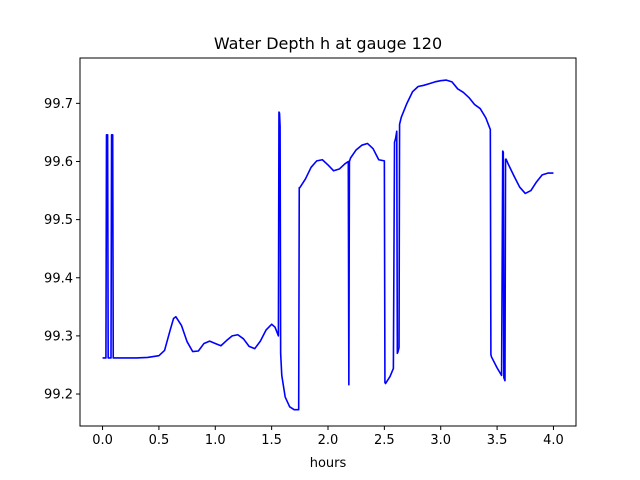  What do you see at coordinates (102, 440) in the screenshot?
I see `x-tick-label: 0.0` at bounding box center [102, 440].